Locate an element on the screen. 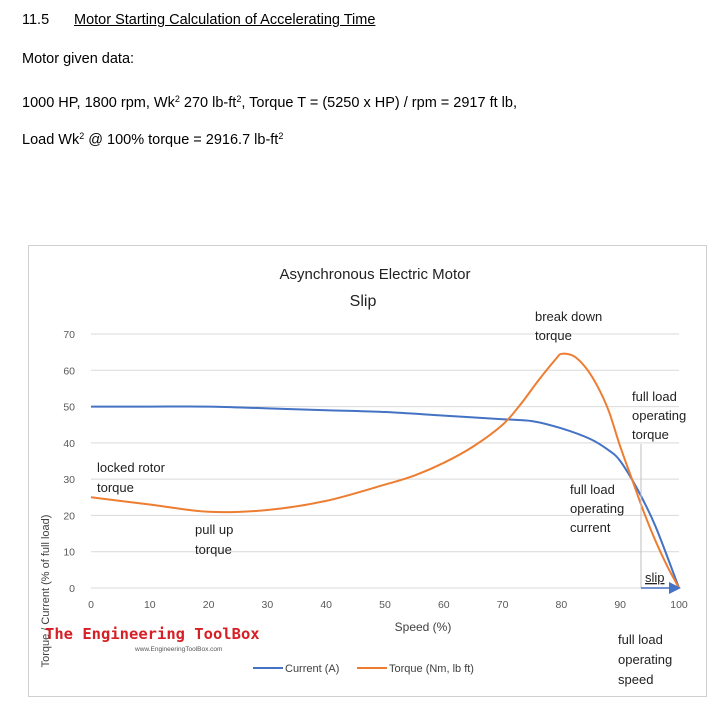 The height and width of the screenshot is (706, 719). annot-full-load-torque-3: torque is located at coordinates (650, 434).